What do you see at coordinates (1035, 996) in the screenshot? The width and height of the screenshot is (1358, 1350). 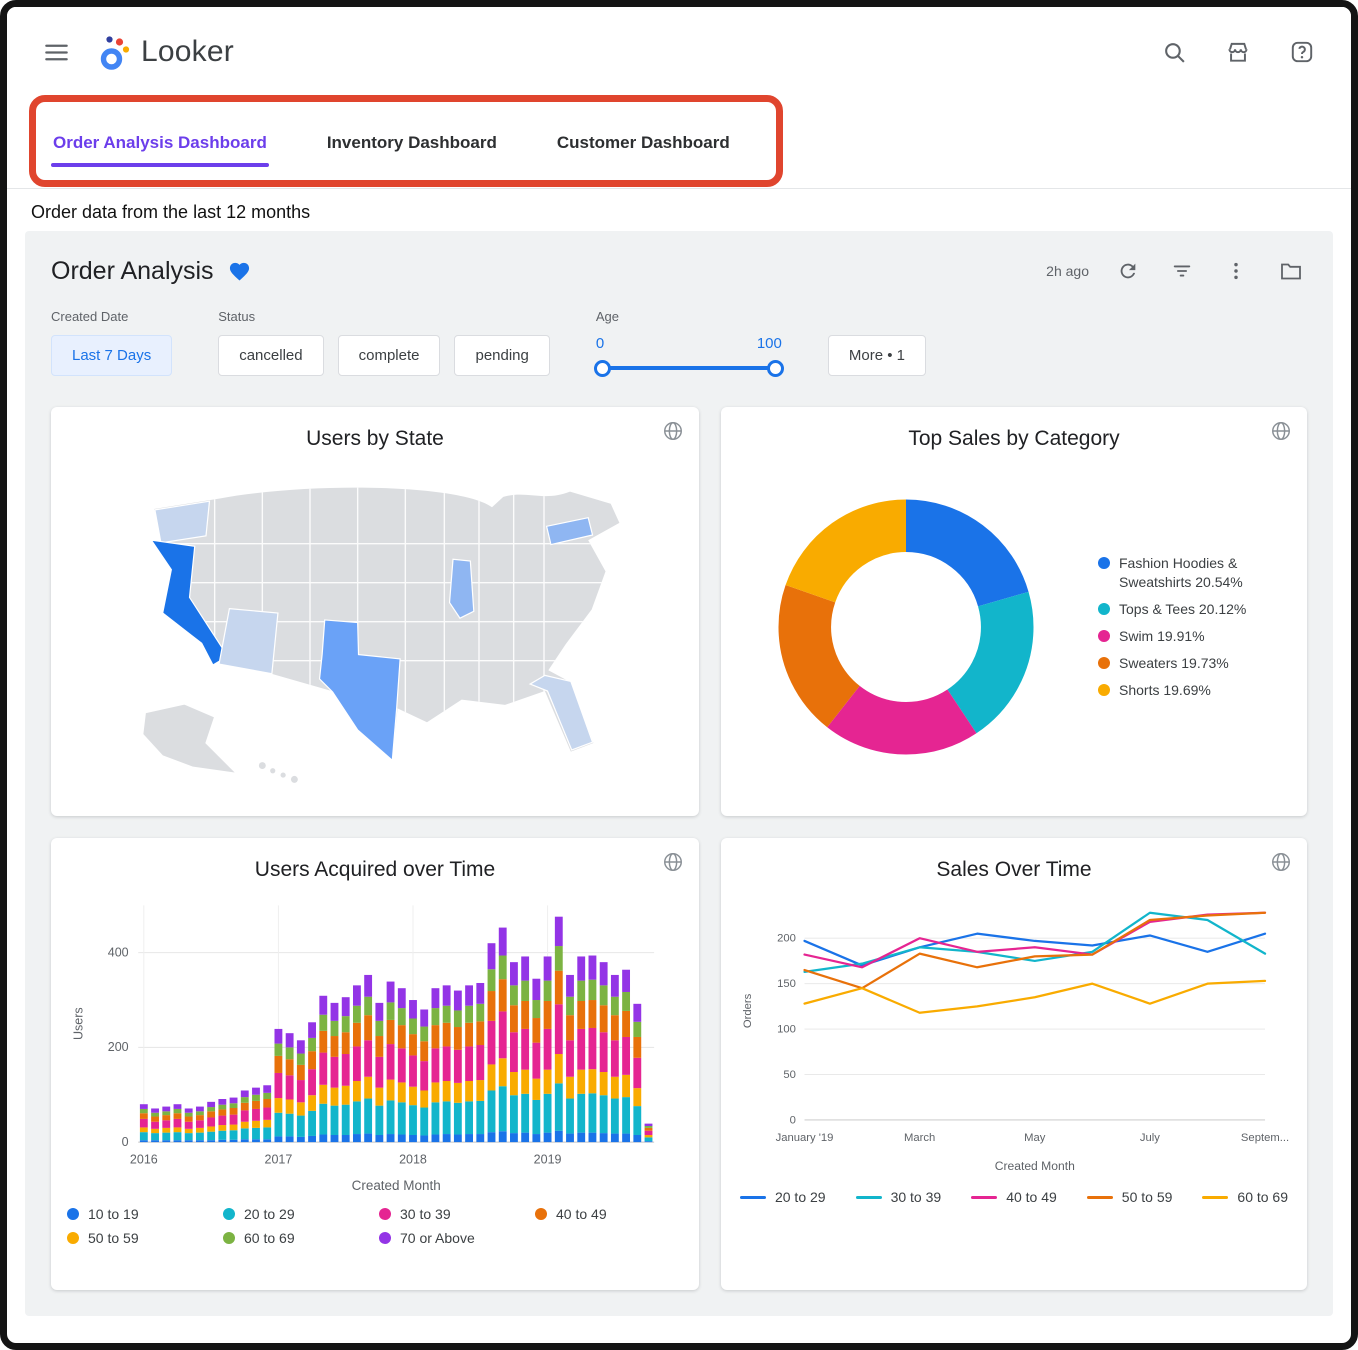 I see `line-series` at bounding box center [1035, 996].